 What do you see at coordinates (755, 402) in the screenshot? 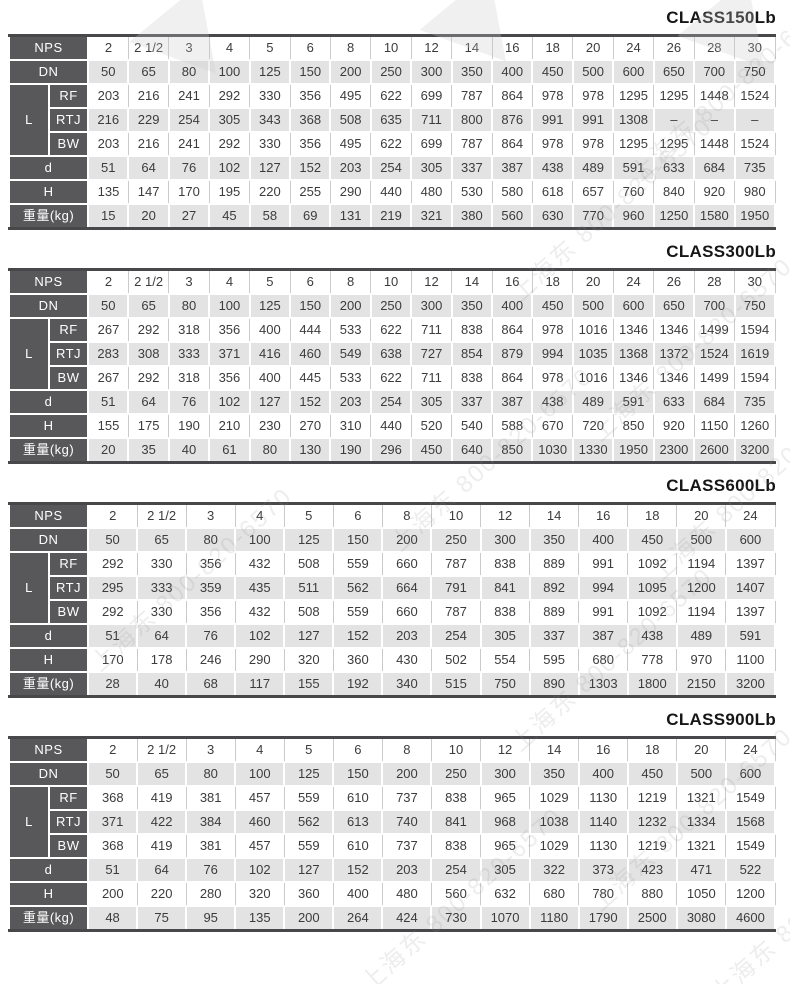
I see `d-value-cell: 735` at bounding box center [755, 402].